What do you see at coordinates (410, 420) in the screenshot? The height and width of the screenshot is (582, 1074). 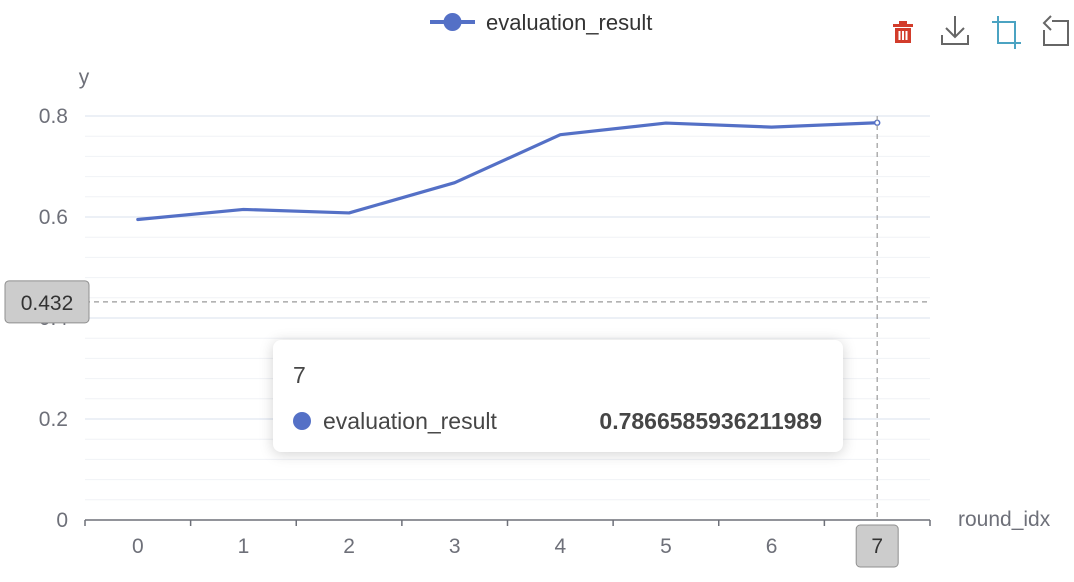 I see `tooltip-series-name: evaluation_result` at bounding box center [410, 420].